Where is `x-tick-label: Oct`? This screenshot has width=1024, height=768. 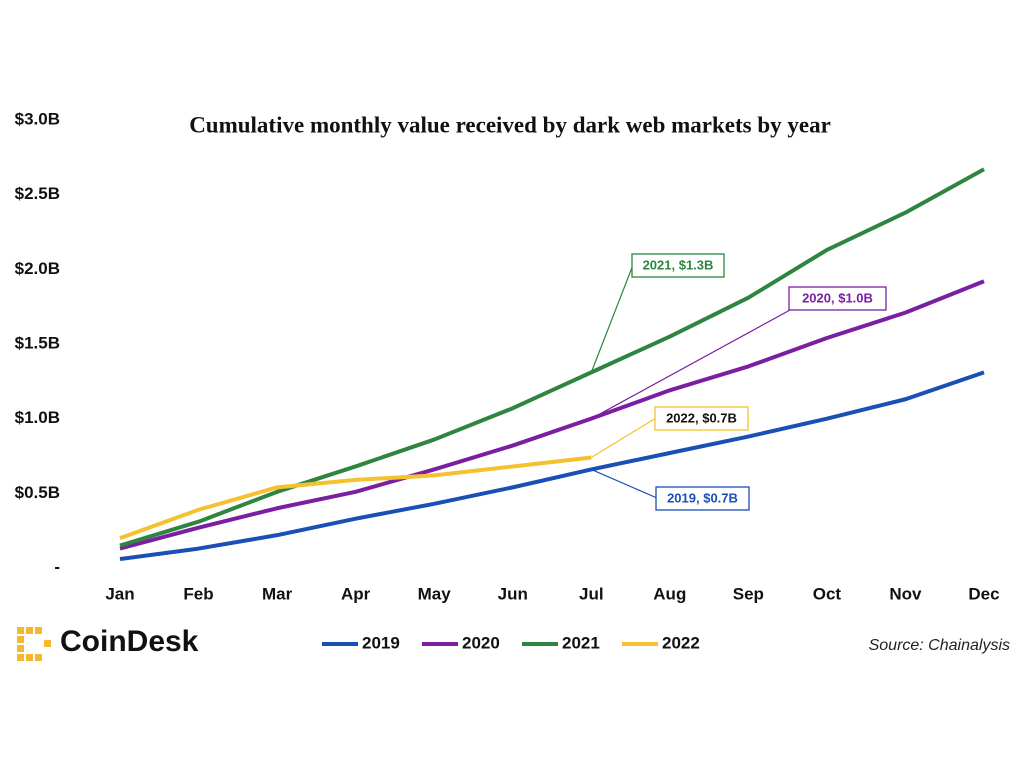 x-tick-label: Oct is located at coordinates (827, 593).